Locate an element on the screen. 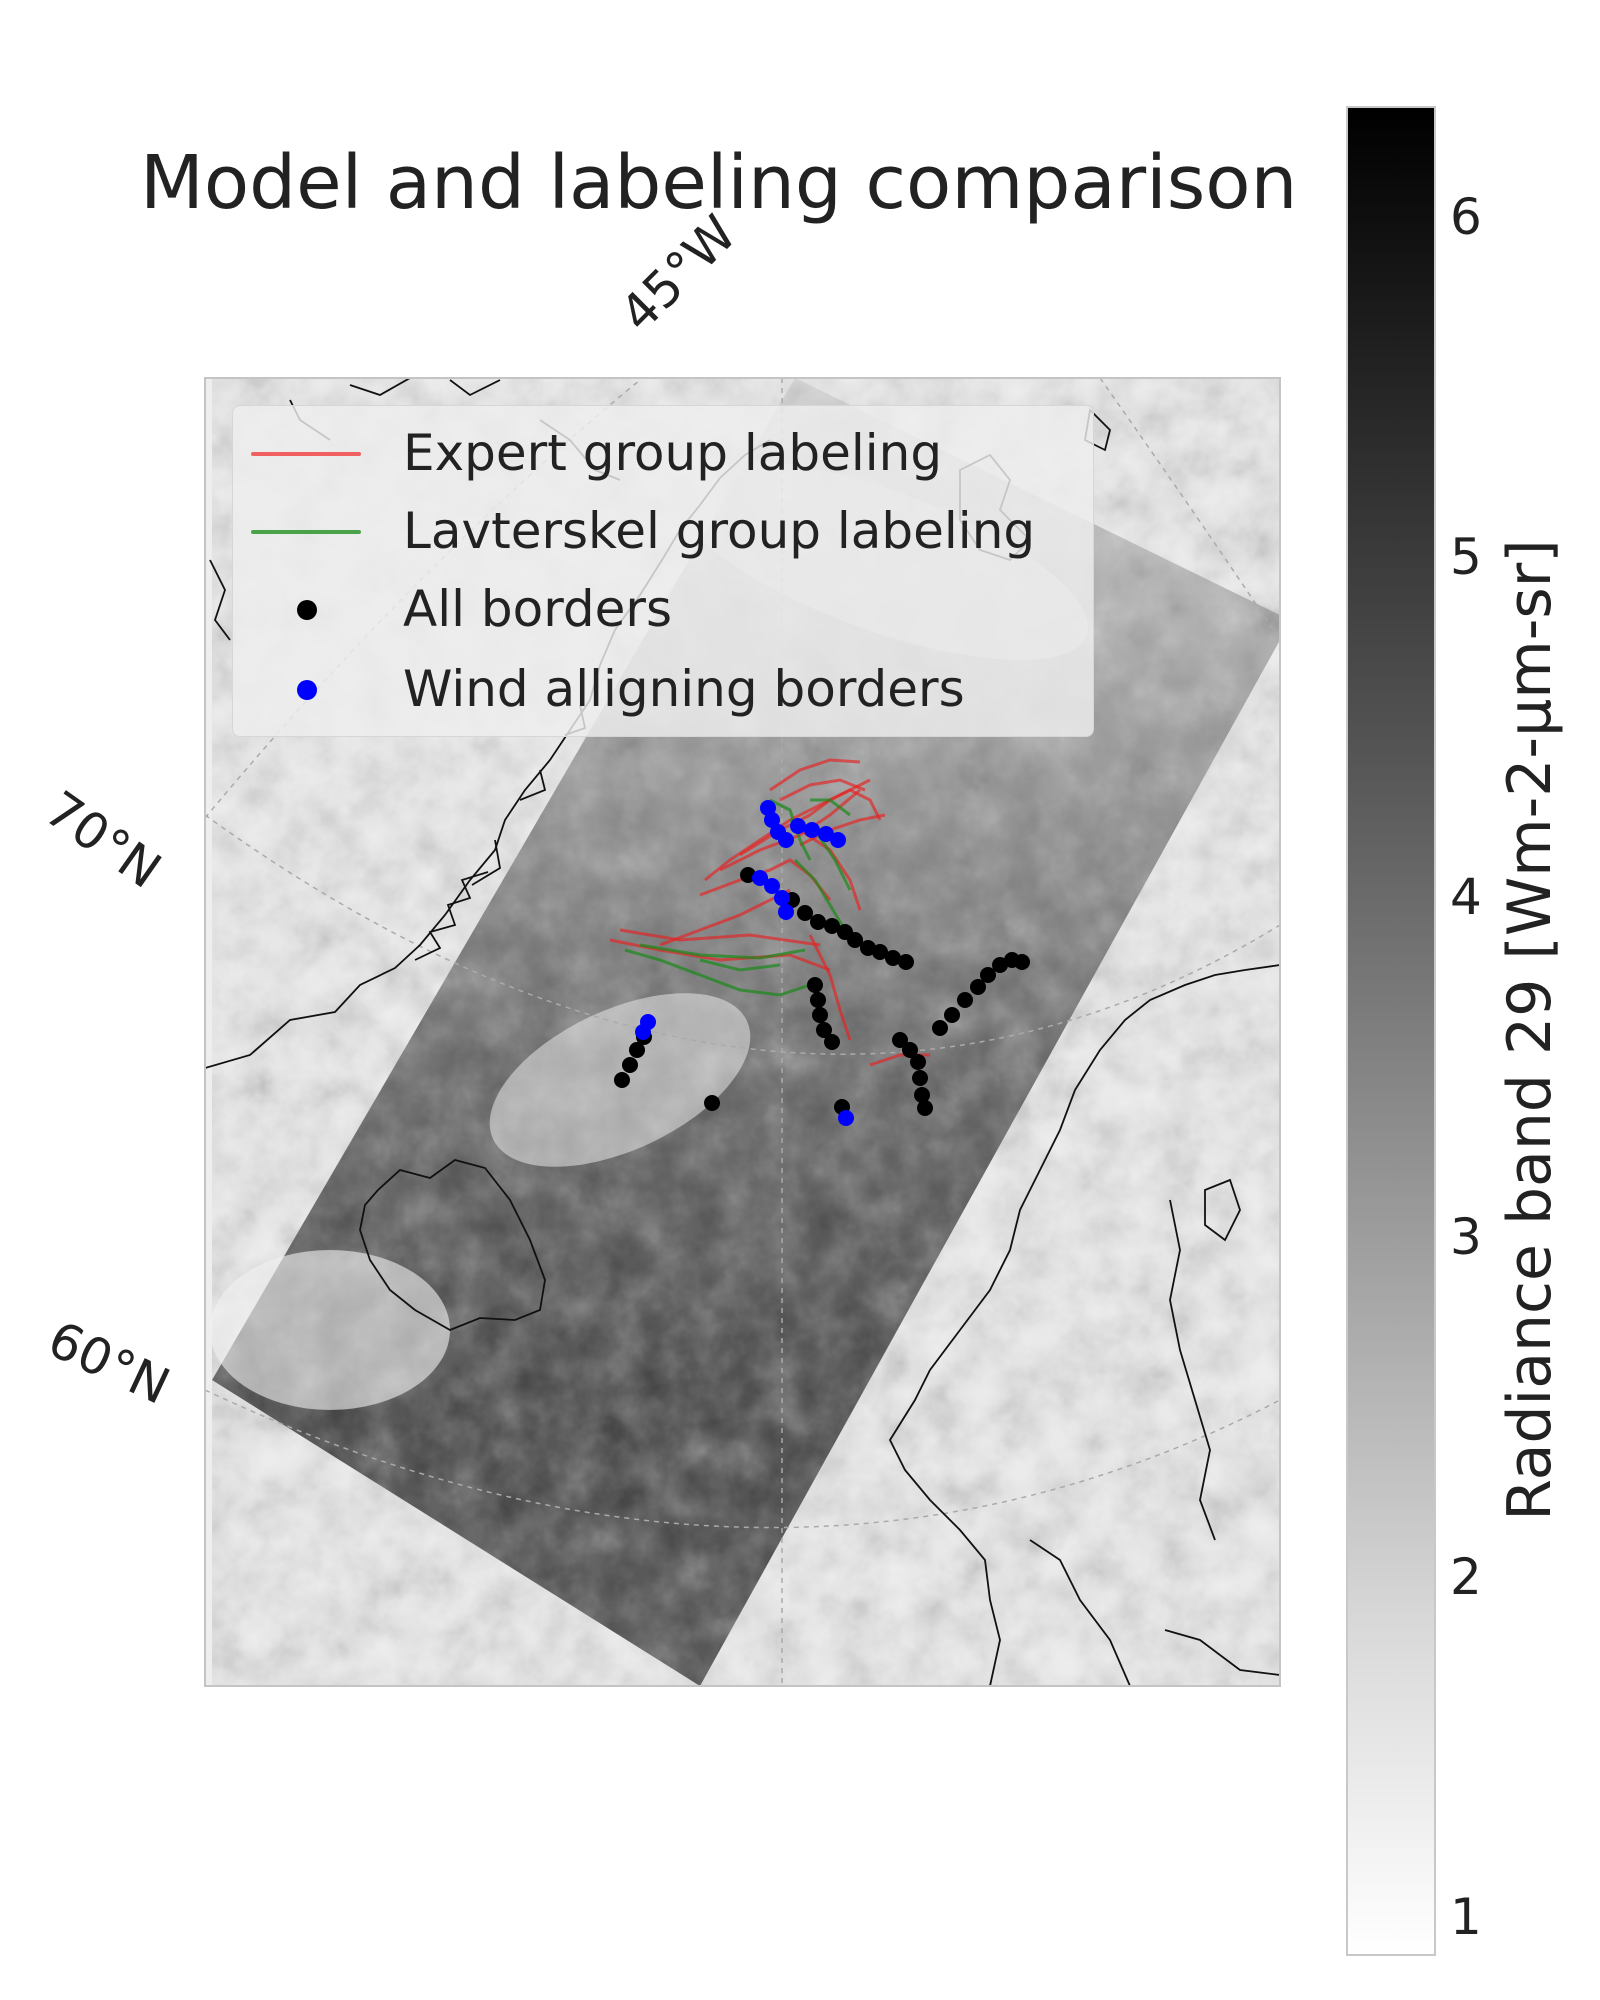 The image size is (1600, 2000). wind-aligning-borders is located at coordinates (744, 963).